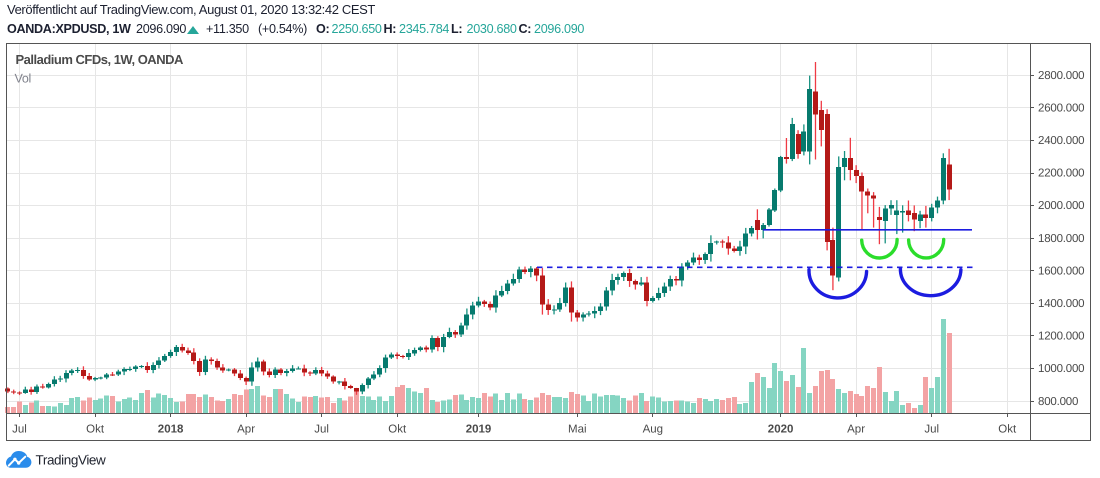 The width and height of the screenshot is (1100, 478). I want to click on svg-text: 2000.000, so click(1061, 206).